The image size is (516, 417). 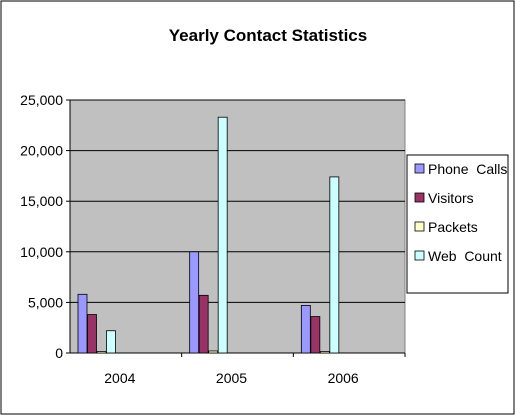 I want to click on x-tick-label: 2005, so click(x=231, y=378).